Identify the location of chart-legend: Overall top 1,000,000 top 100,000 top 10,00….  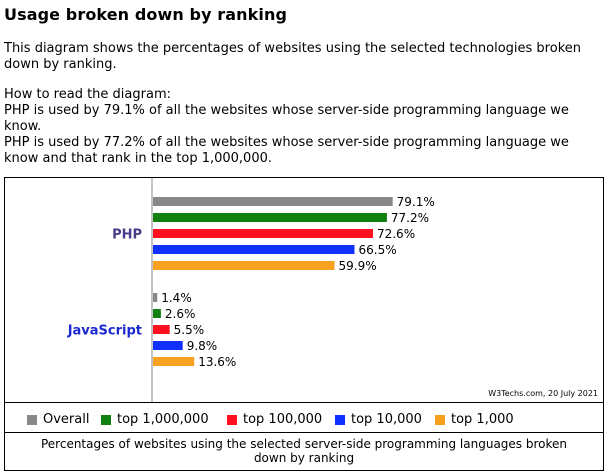
(304, 418).